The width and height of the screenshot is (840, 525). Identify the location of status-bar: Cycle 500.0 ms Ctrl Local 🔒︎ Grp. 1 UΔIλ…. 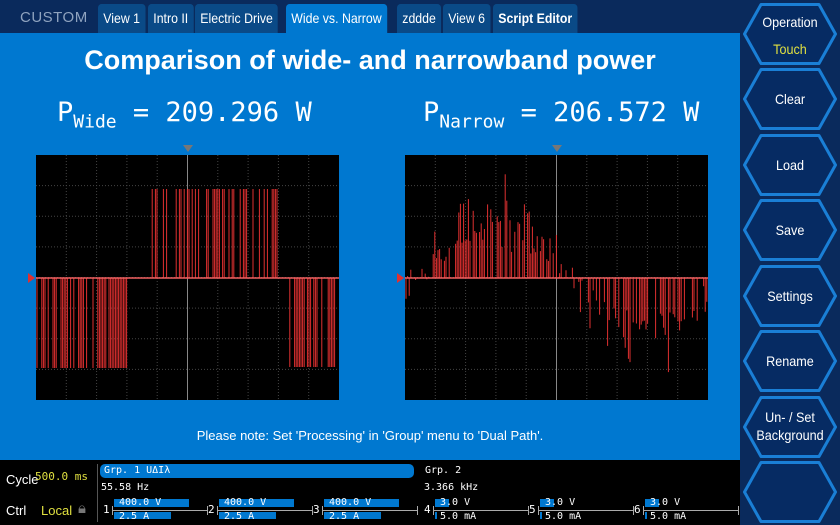
(370, 492).